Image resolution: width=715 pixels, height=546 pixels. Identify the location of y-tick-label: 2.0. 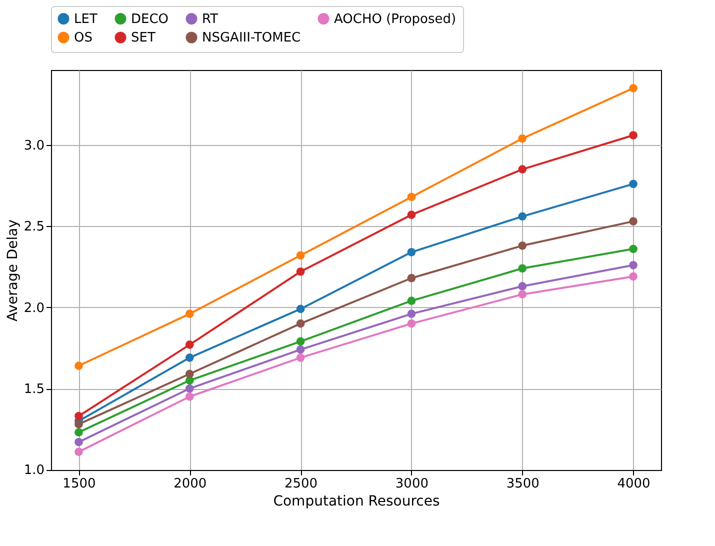
(34, 308).